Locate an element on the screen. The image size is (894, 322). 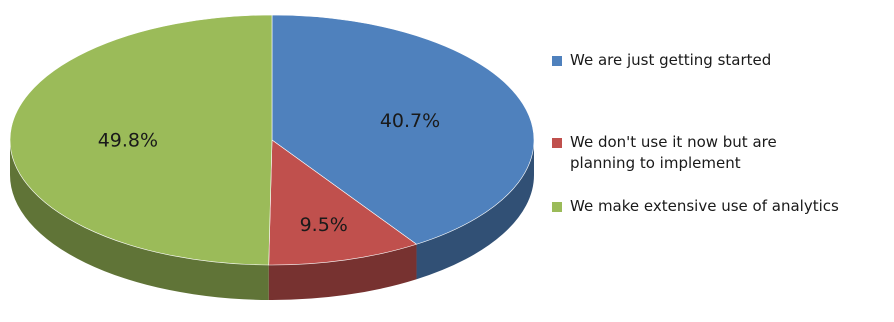
pie-data-label-2: 49.8% is located at coordinates (128, 141).